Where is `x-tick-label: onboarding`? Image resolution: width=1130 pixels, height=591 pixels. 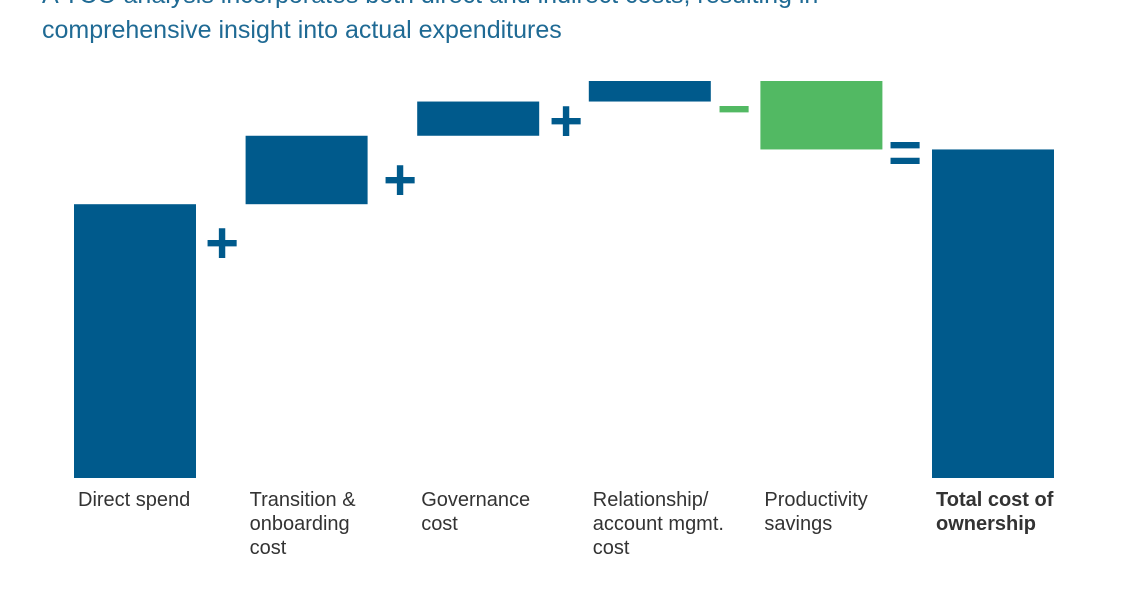
x-tick-label: onboarding is located at coordinates (300, 524).